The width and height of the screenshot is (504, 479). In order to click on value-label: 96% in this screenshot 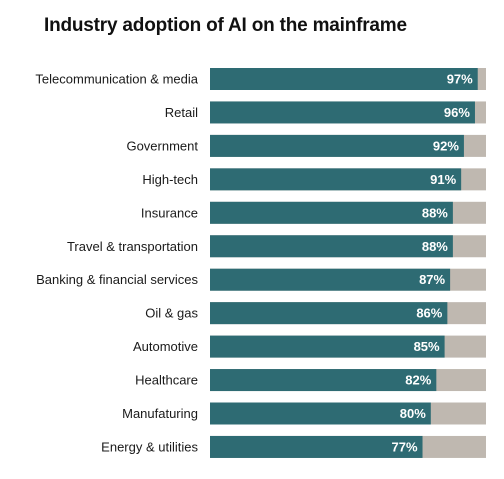, I will do `click(457, 112)`.